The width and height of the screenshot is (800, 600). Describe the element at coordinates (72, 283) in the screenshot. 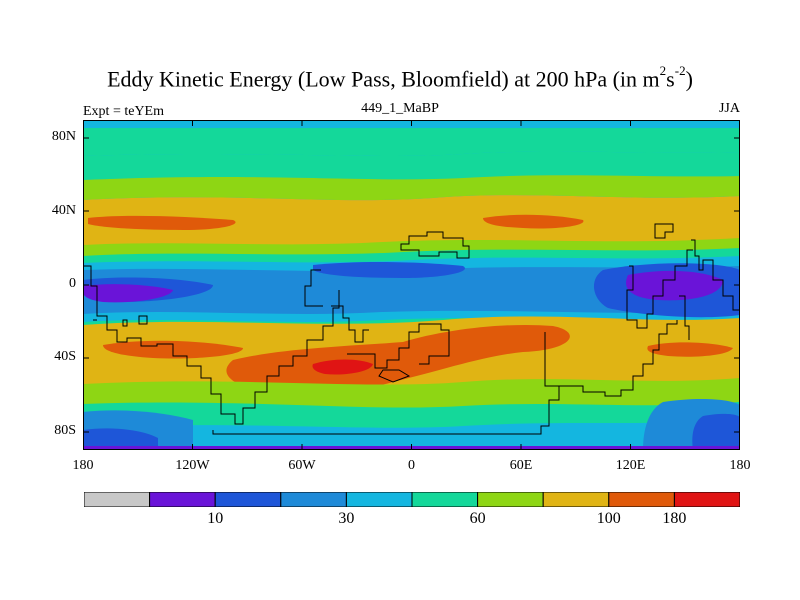

I see `y-tick-label: 0` at that location.